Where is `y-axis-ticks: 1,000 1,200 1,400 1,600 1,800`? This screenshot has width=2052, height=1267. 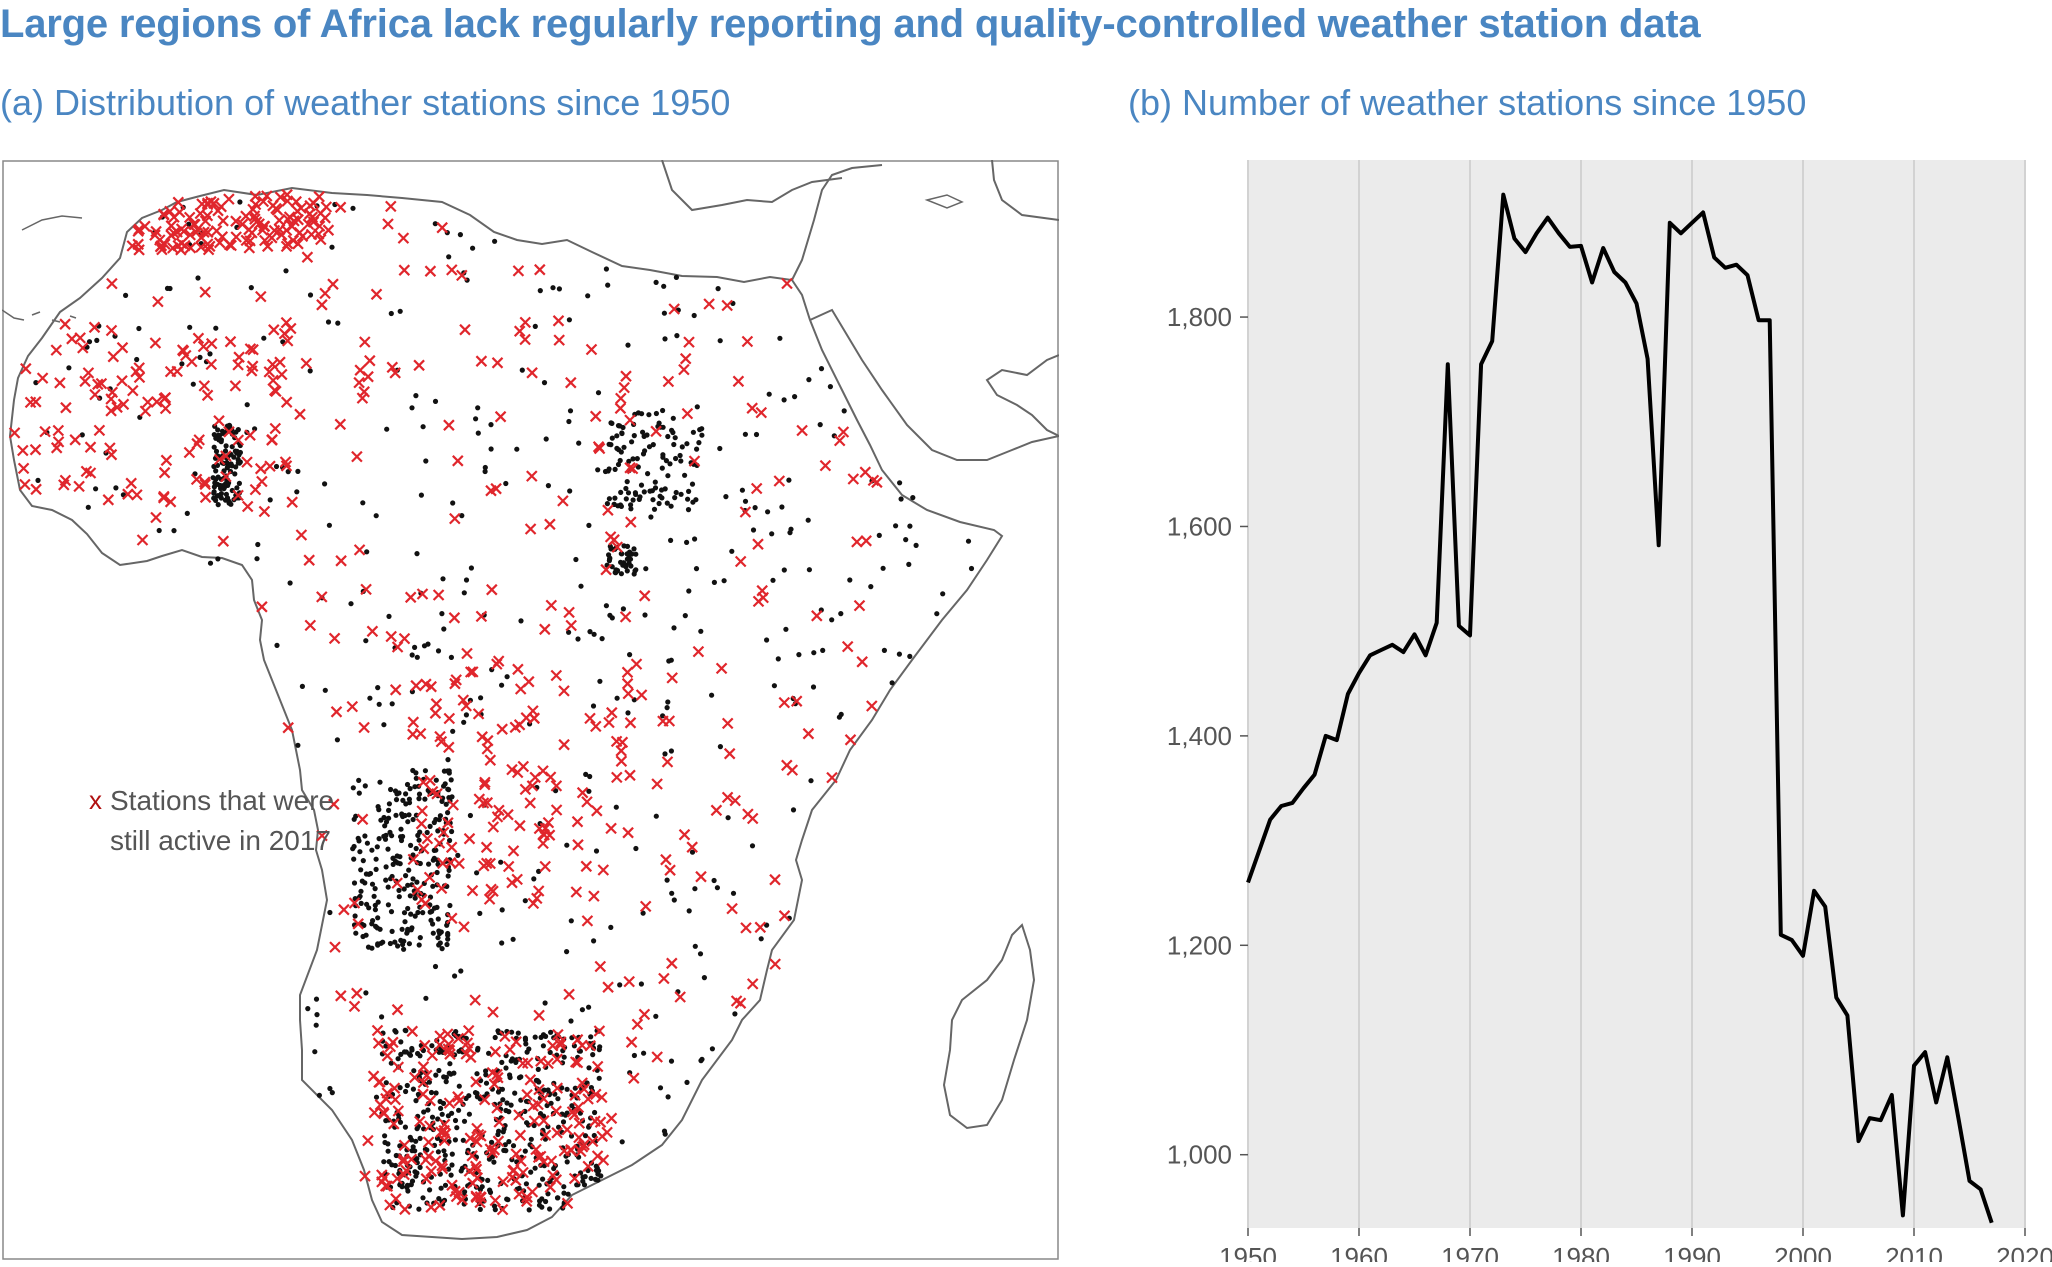
y-axis-ticks: 1,000 1,200 1,400 1,600 1,800 is located at coordinates (1207, 736).